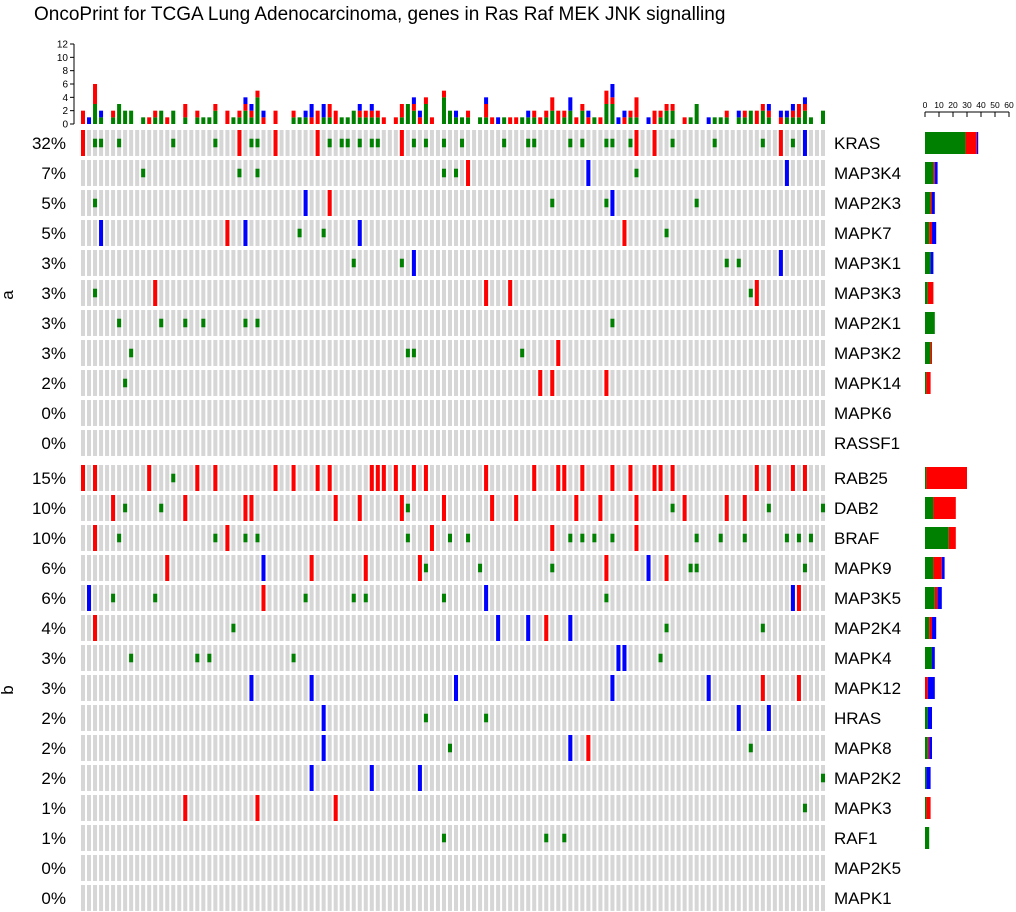 The image size is (1016, 912). Describe the element at coordinates (453, 628) in the screenshot. I see `oncoprint-row-map2k4` at that location.